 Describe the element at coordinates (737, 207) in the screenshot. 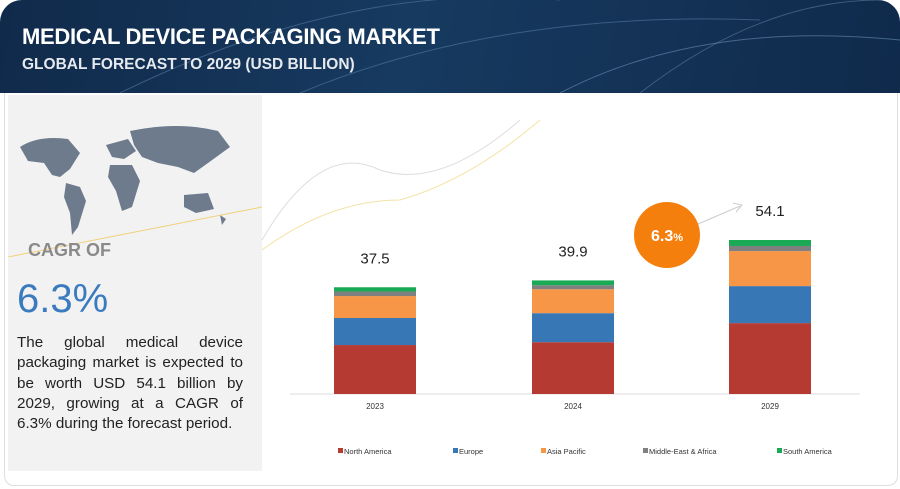

I see `trend-arrow-head` at that location.